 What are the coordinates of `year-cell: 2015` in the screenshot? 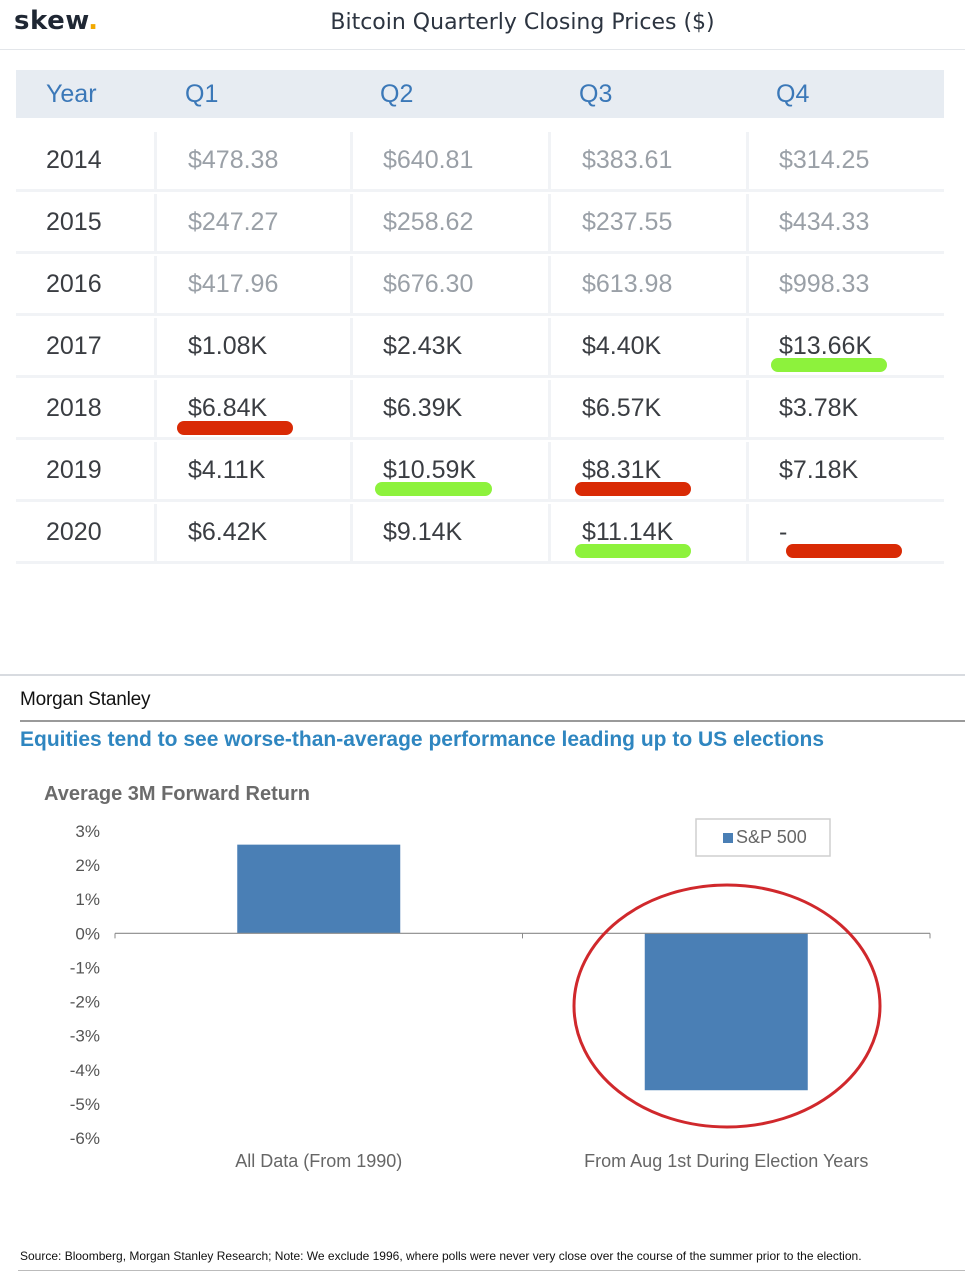 It's located at (74, 222).